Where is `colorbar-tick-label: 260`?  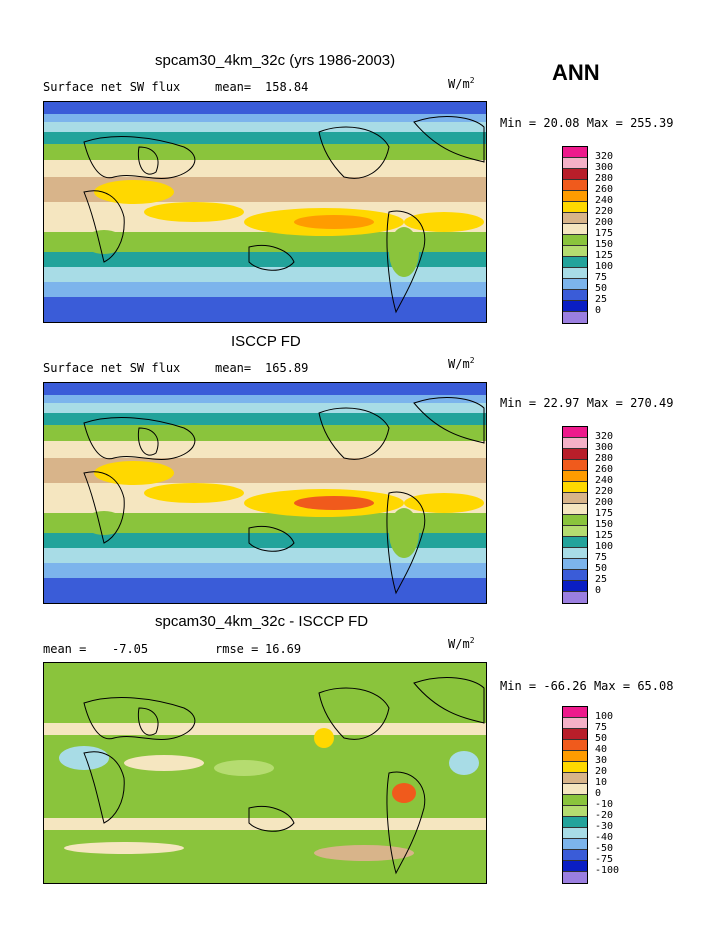
colorbar-tick-label: 260 is located at coordinates (604, 189).